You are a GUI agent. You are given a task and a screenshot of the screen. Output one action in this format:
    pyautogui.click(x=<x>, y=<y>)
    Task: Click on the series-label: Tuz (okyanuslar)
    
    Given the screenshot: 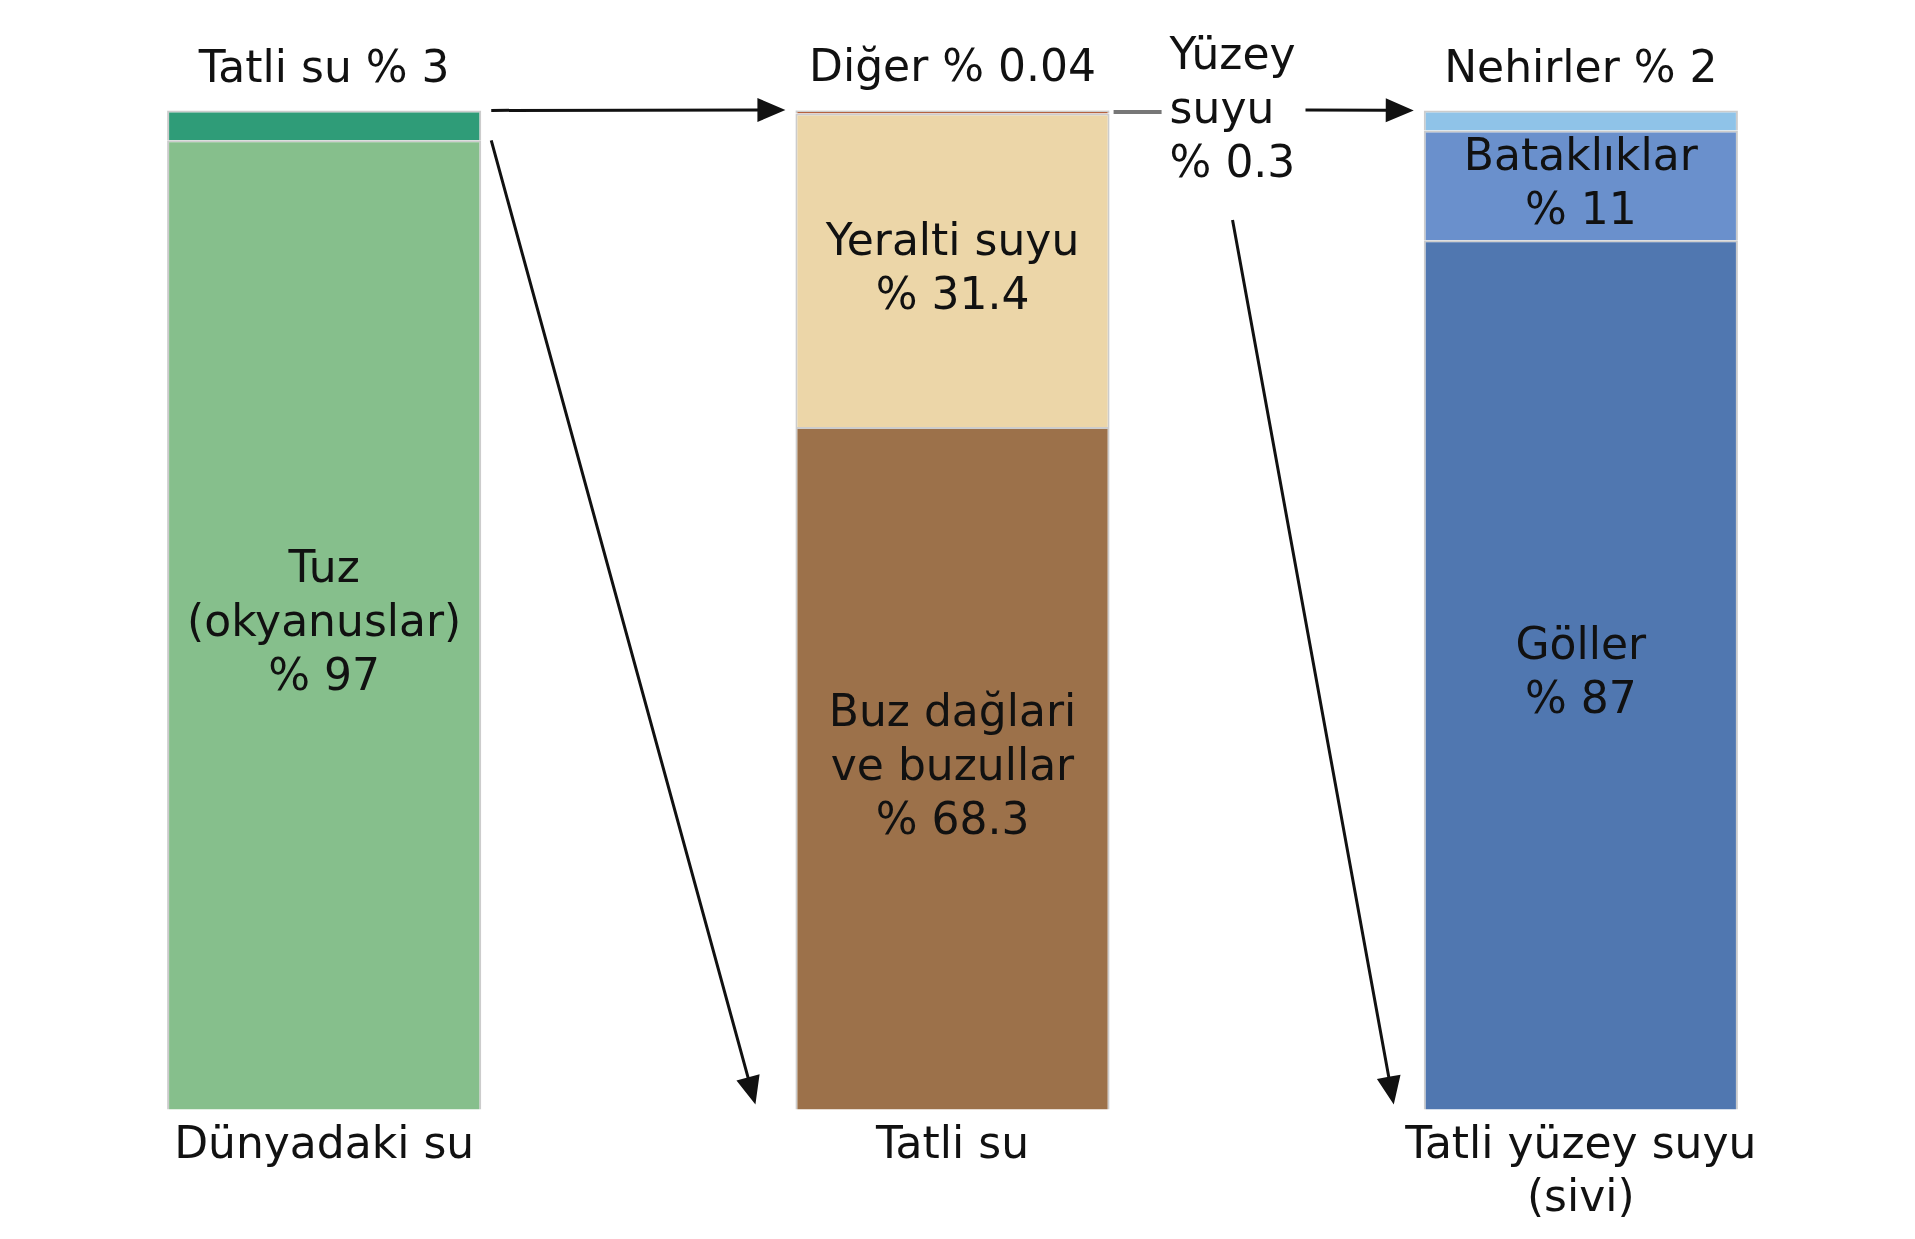 What is the action you would take?
    pyautogui.click(x=324, y=594)
    